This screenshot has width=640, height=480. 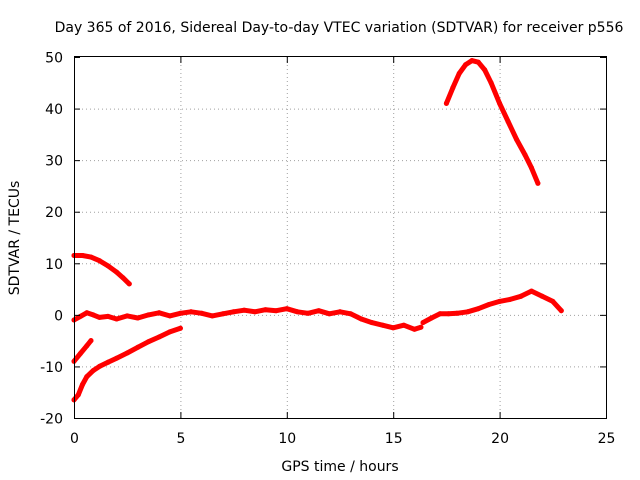 What do you see at coordinates (394, 439) in the screenshot?
I see `x-tick-label: 15` at bounding box center [394, 439].